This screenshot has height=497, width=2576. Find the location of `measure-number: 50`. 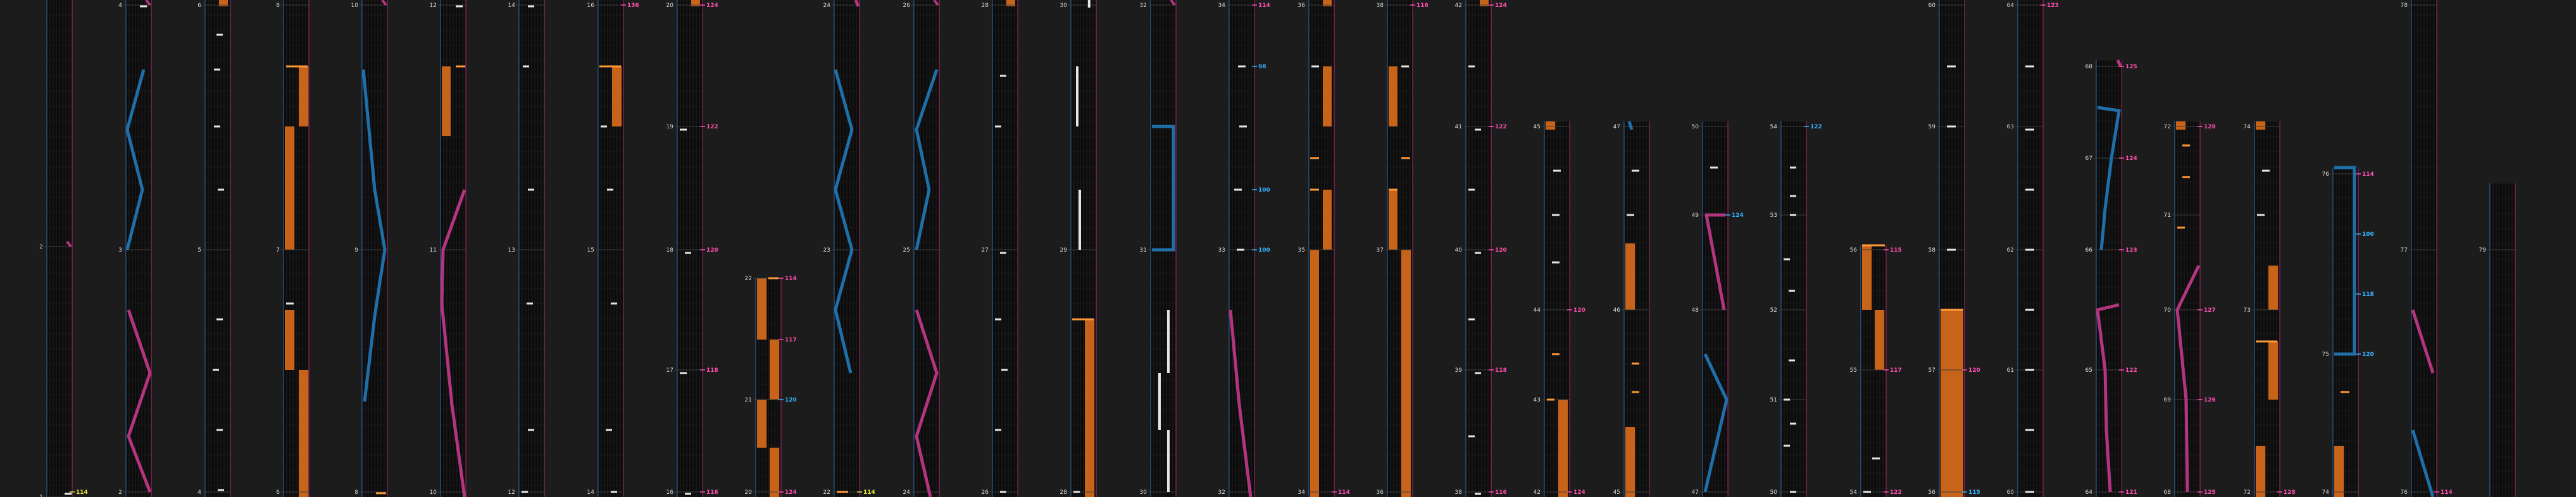

measure-number: 50 is located at coordinates (1774, 492).